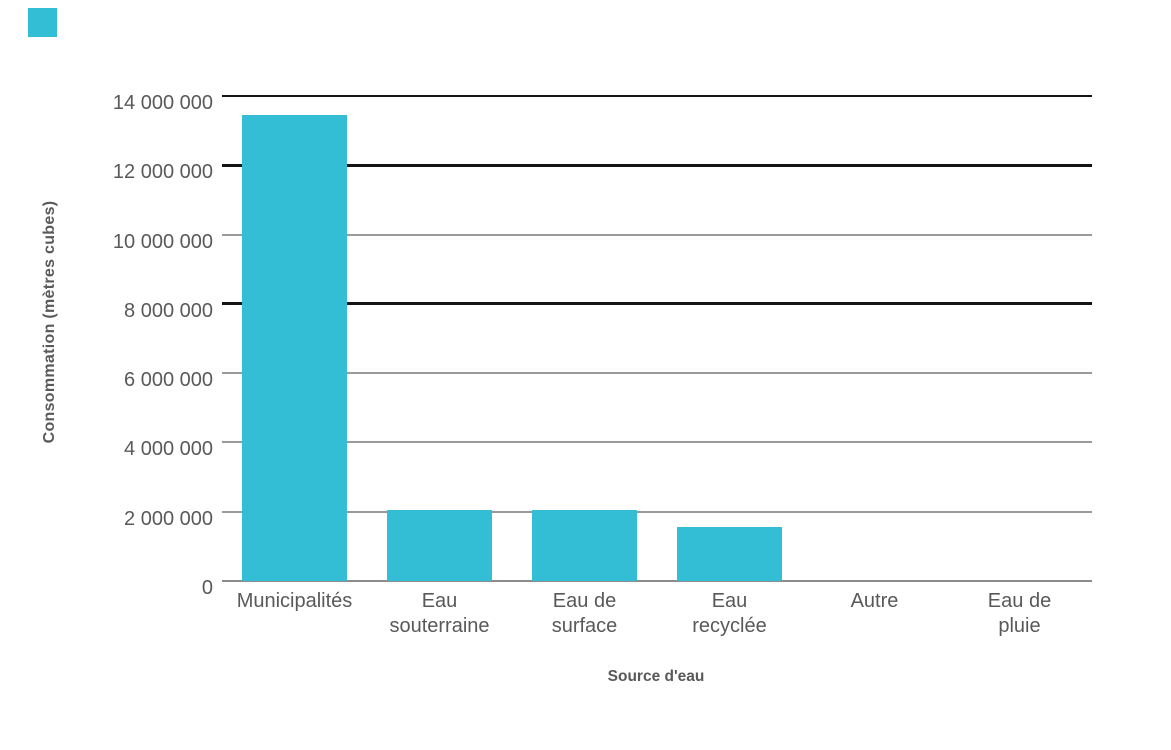 This screenshot has height=750, width=1171. I want to click on x-category-label: Municipalités, so click(295, 601).